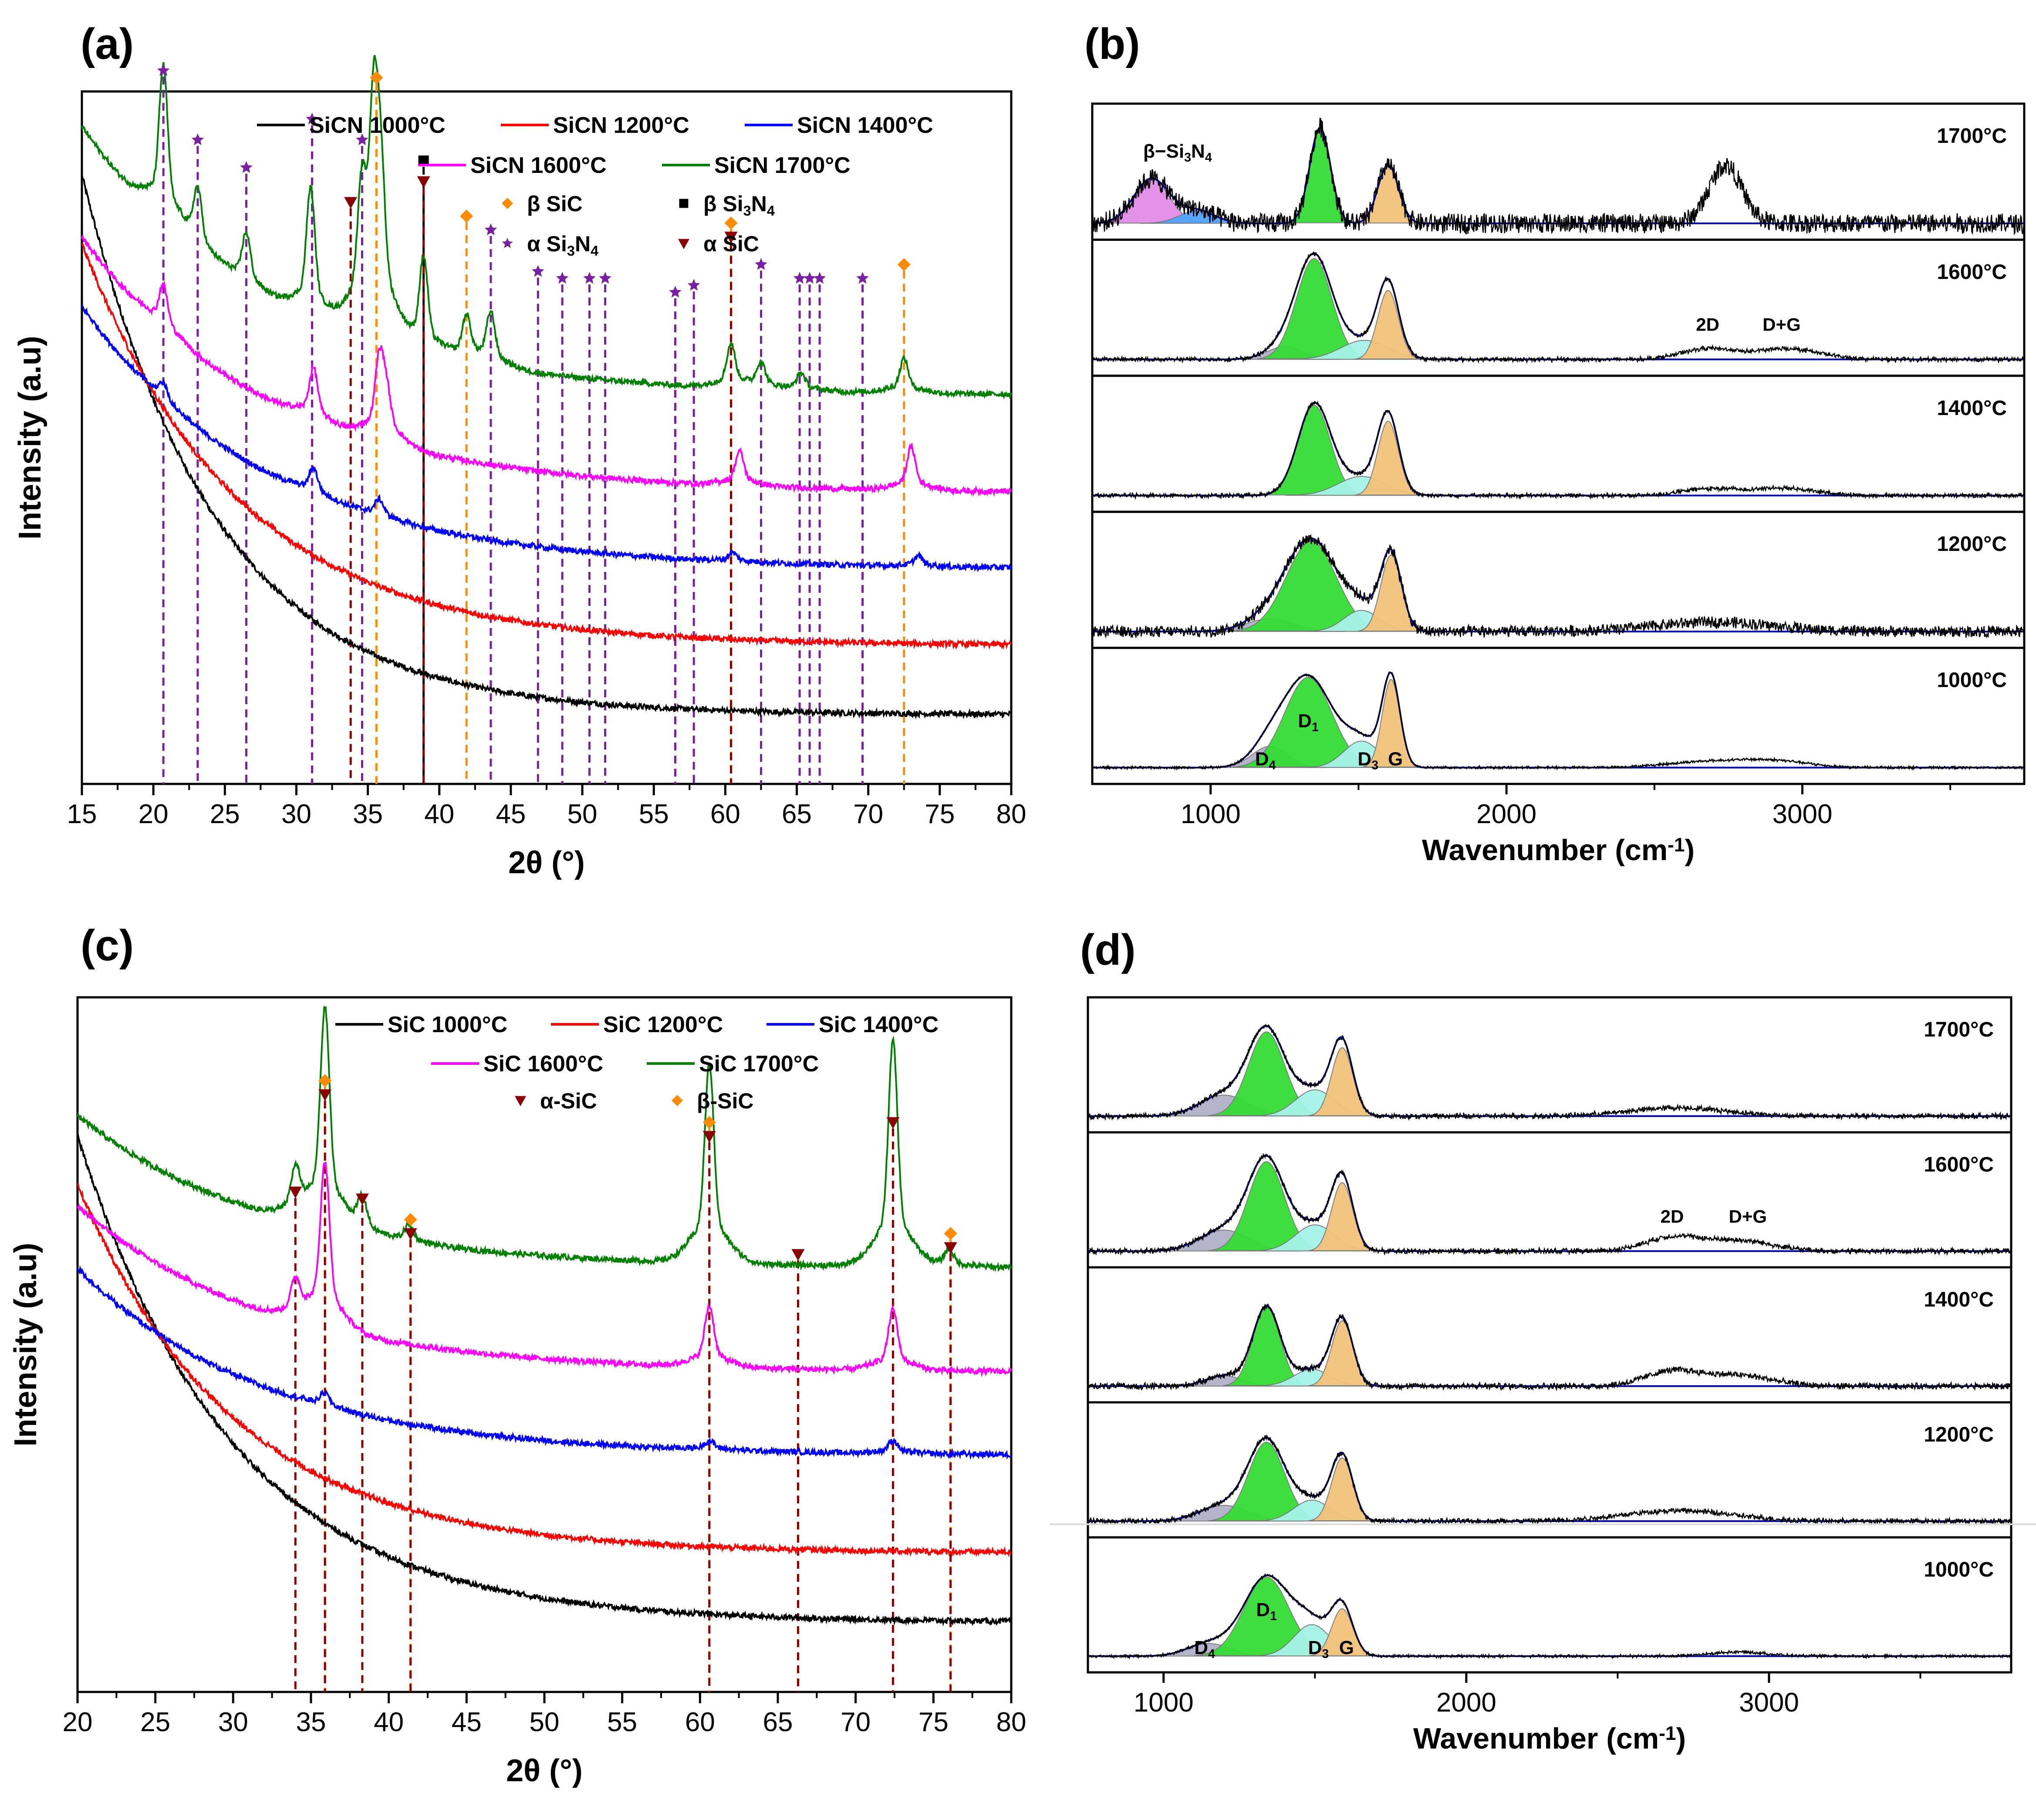 This screenshot has width=2036, height=1820. I want to click on legend-marker-label-part: α SiC, so click(731, 244).